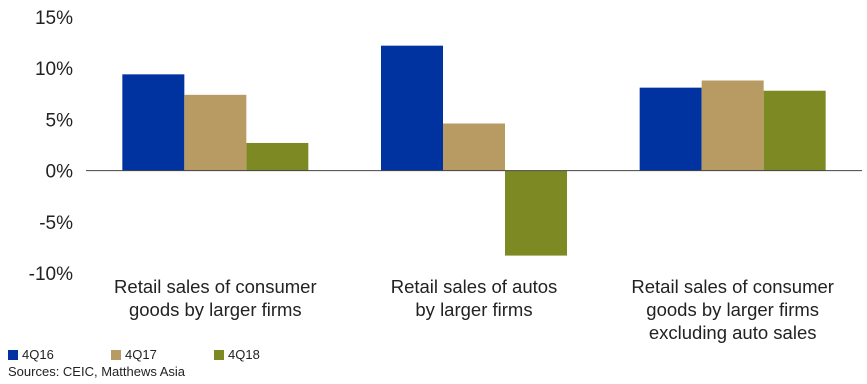 The width and height of the screenshot is (867, 384). Describe the element at coordinates (97, 371) in the screenshot. I see `source-note: Sources: CEIC, Matthews Asia` at that location.